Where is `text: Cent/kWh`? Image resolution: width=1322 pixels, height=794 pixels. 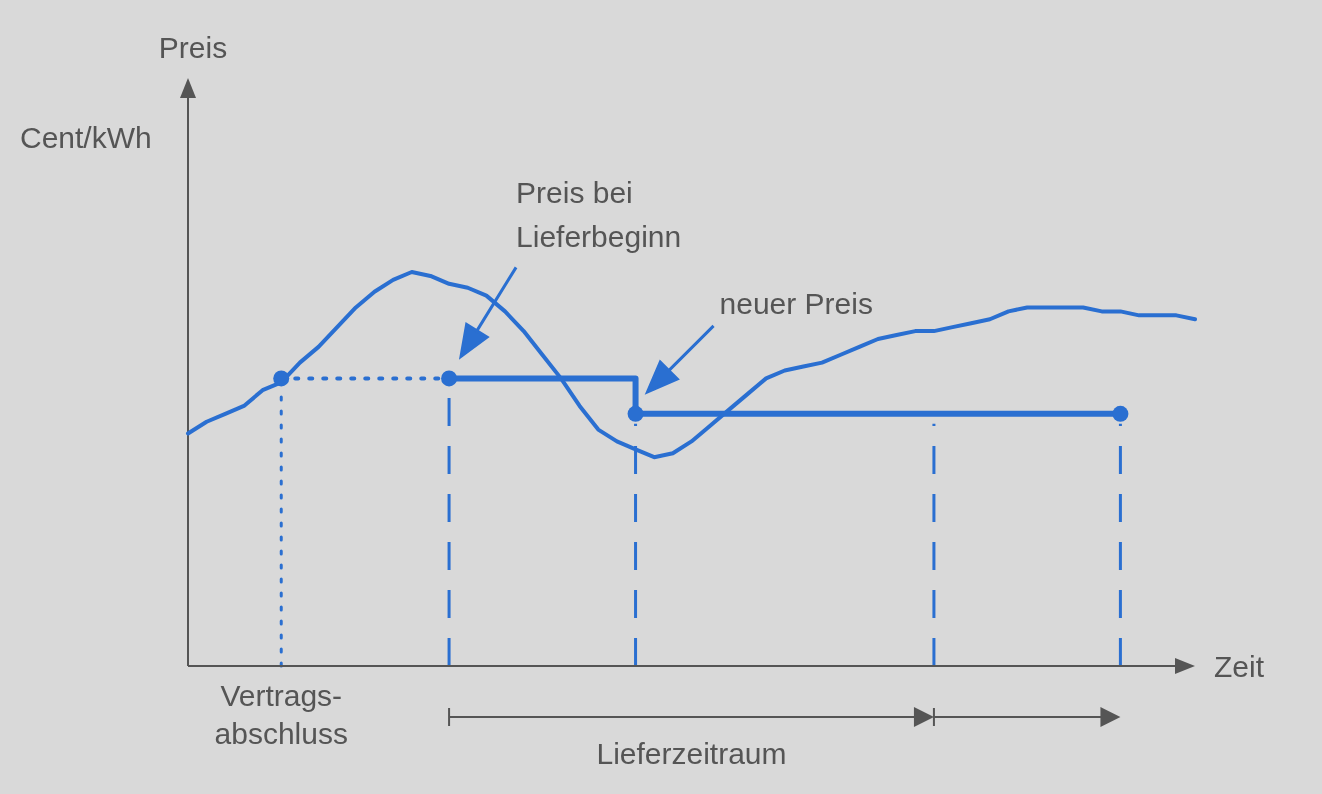
text: Cent/kWh is located at coordinates (86, 137).